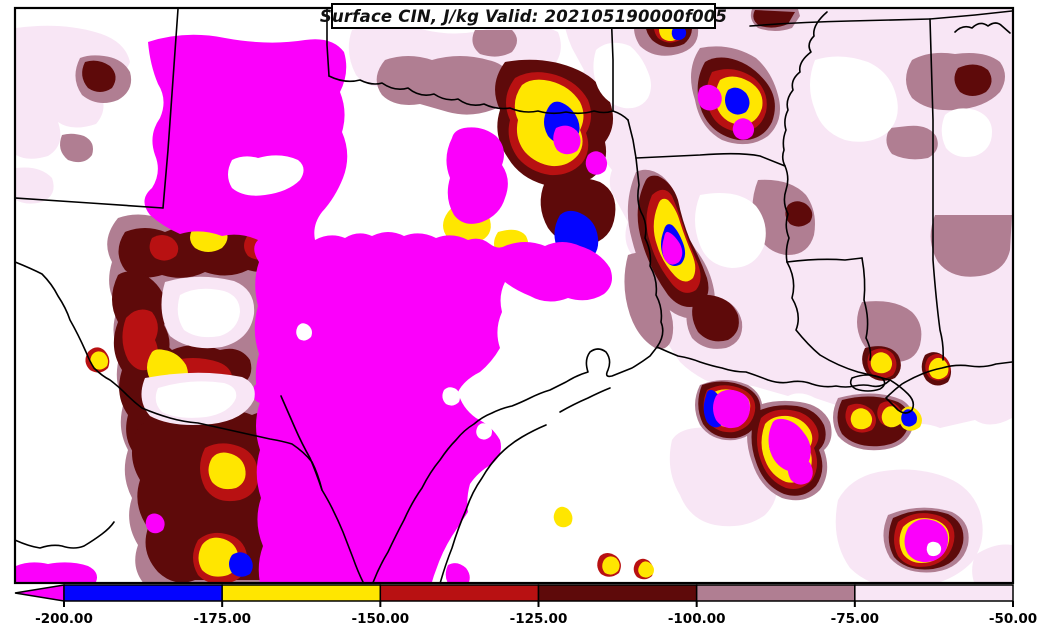  What do you see at coordinates (855, 619) in the screenshot?
I see `colorbar-tick-label: -75.00` at bounding box center [855, 619].